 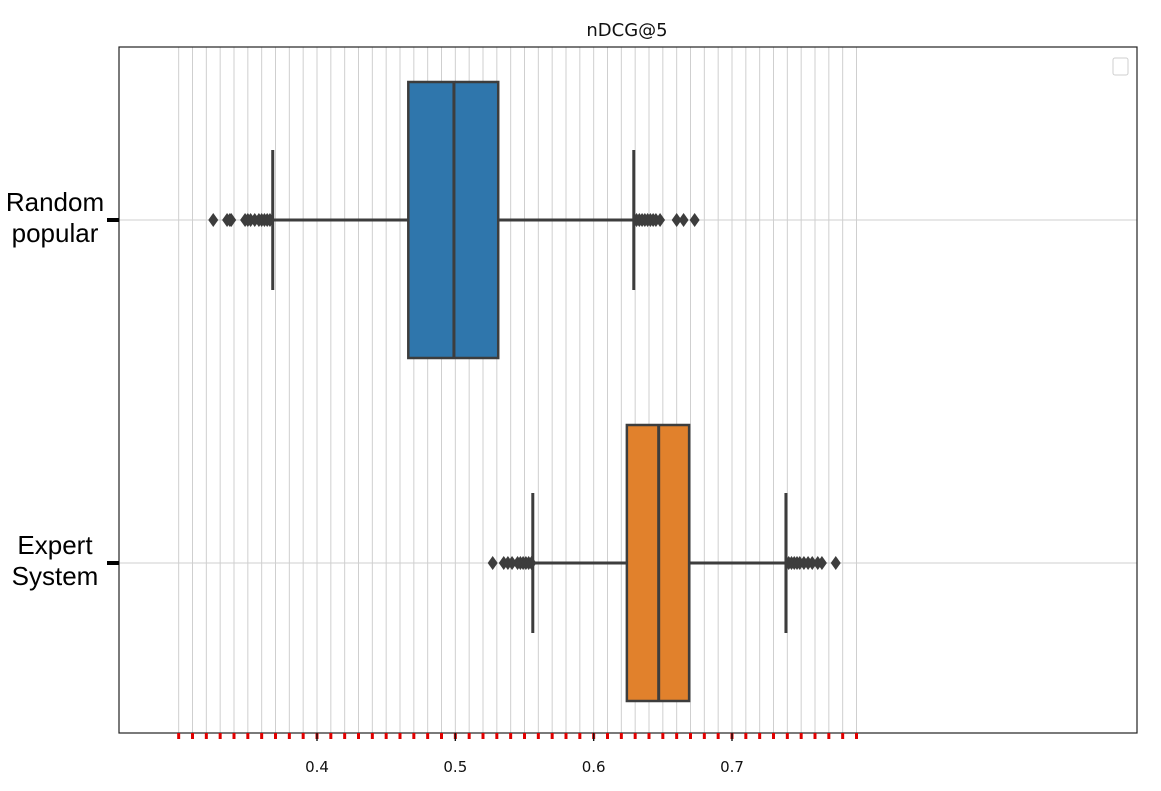 What do you see at coordinates (55, 560) in the screenshot?
I see `y-tick-label: Expert System` at bounding box center [55, 560].